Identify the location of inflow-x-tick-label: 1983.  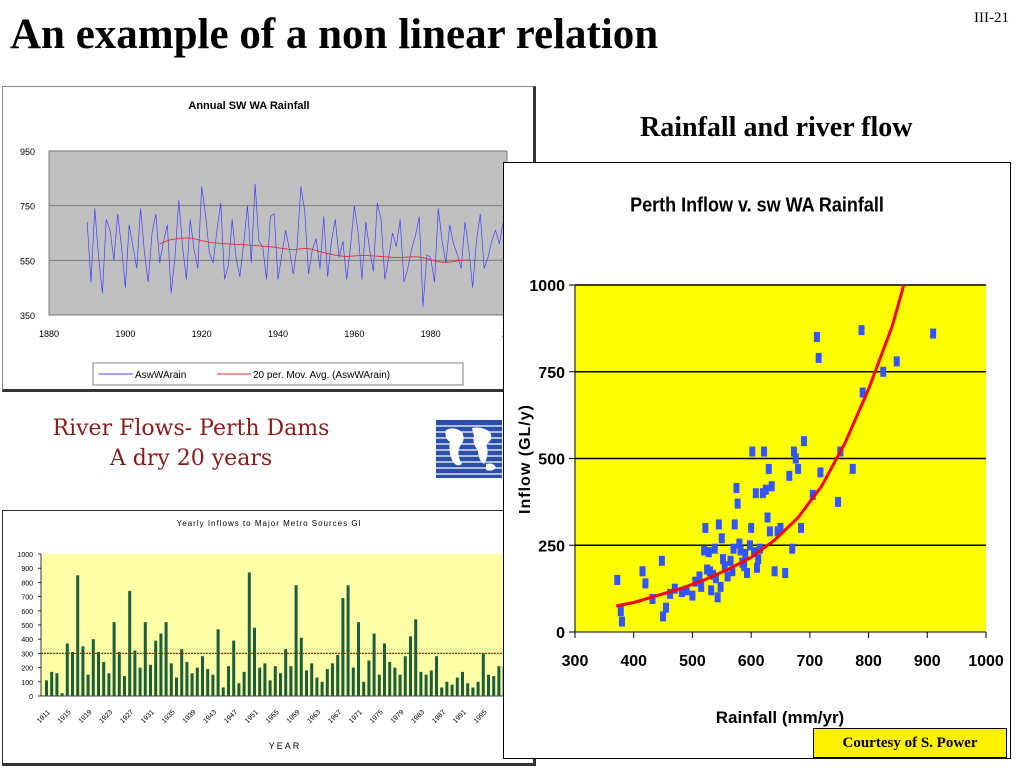
(418, 717).